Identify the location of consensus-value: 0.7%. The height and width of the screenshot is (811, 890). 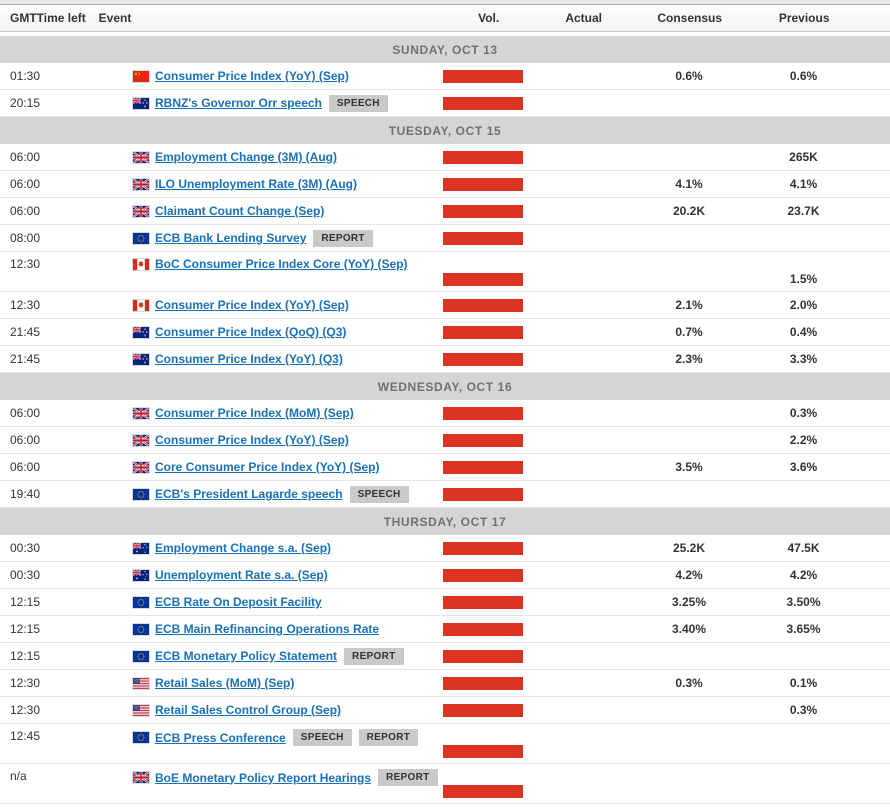
(689, 332).